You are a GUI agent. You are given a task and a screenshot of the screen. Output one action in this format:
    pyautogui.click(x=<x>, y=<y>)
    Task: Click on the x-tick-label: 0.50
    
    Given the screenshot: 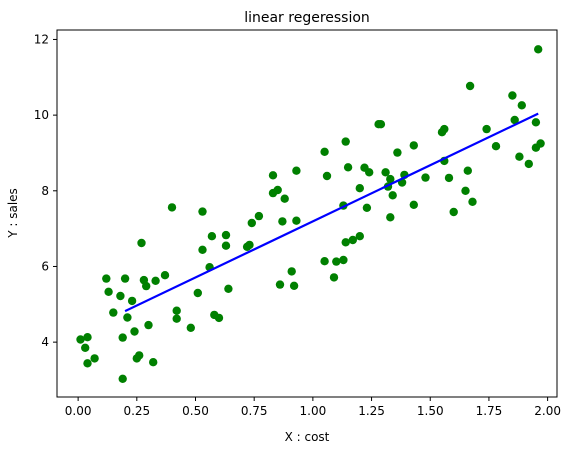 What is the action you would take?
    pyautogui.click(x=195, y=411)
    